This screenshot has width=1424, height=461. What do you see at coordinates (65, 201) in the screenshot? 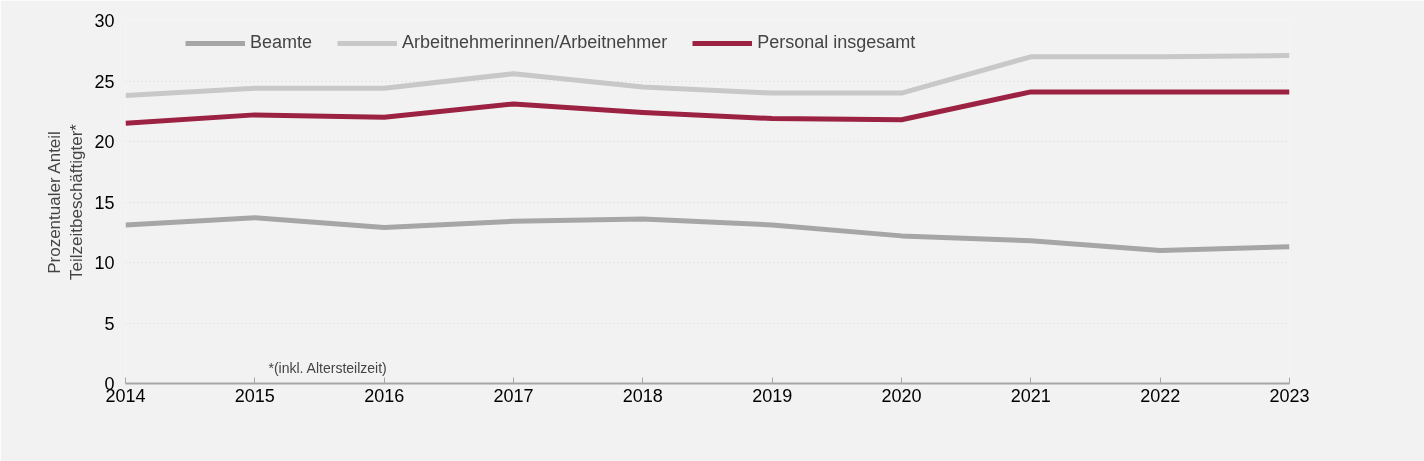
I see `y-axis-title: Prozentualer Anteil Teilzeitbeschäftigter*` at bounding box center [65, 201].